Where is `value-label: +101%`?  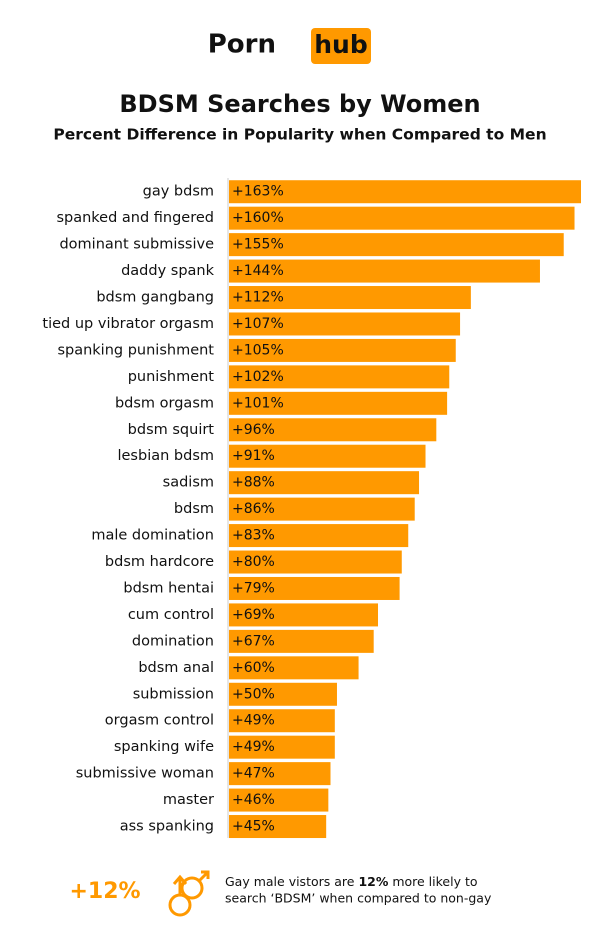
value-label: +101% is located at coordinates (258, 403).